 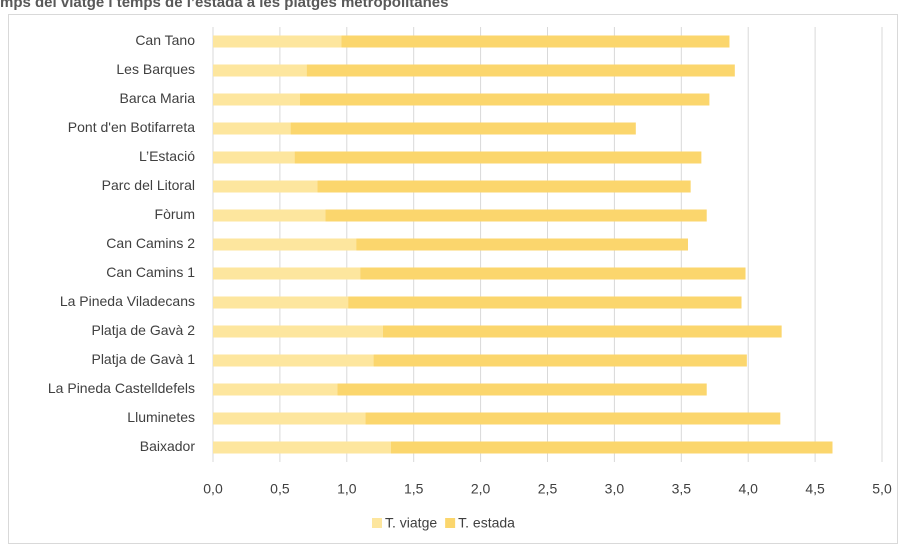 What do you see at coordinates (882, 489) in the screenshot?
I see `x-tick-label: 5,0` at bounding box center [882, 489].